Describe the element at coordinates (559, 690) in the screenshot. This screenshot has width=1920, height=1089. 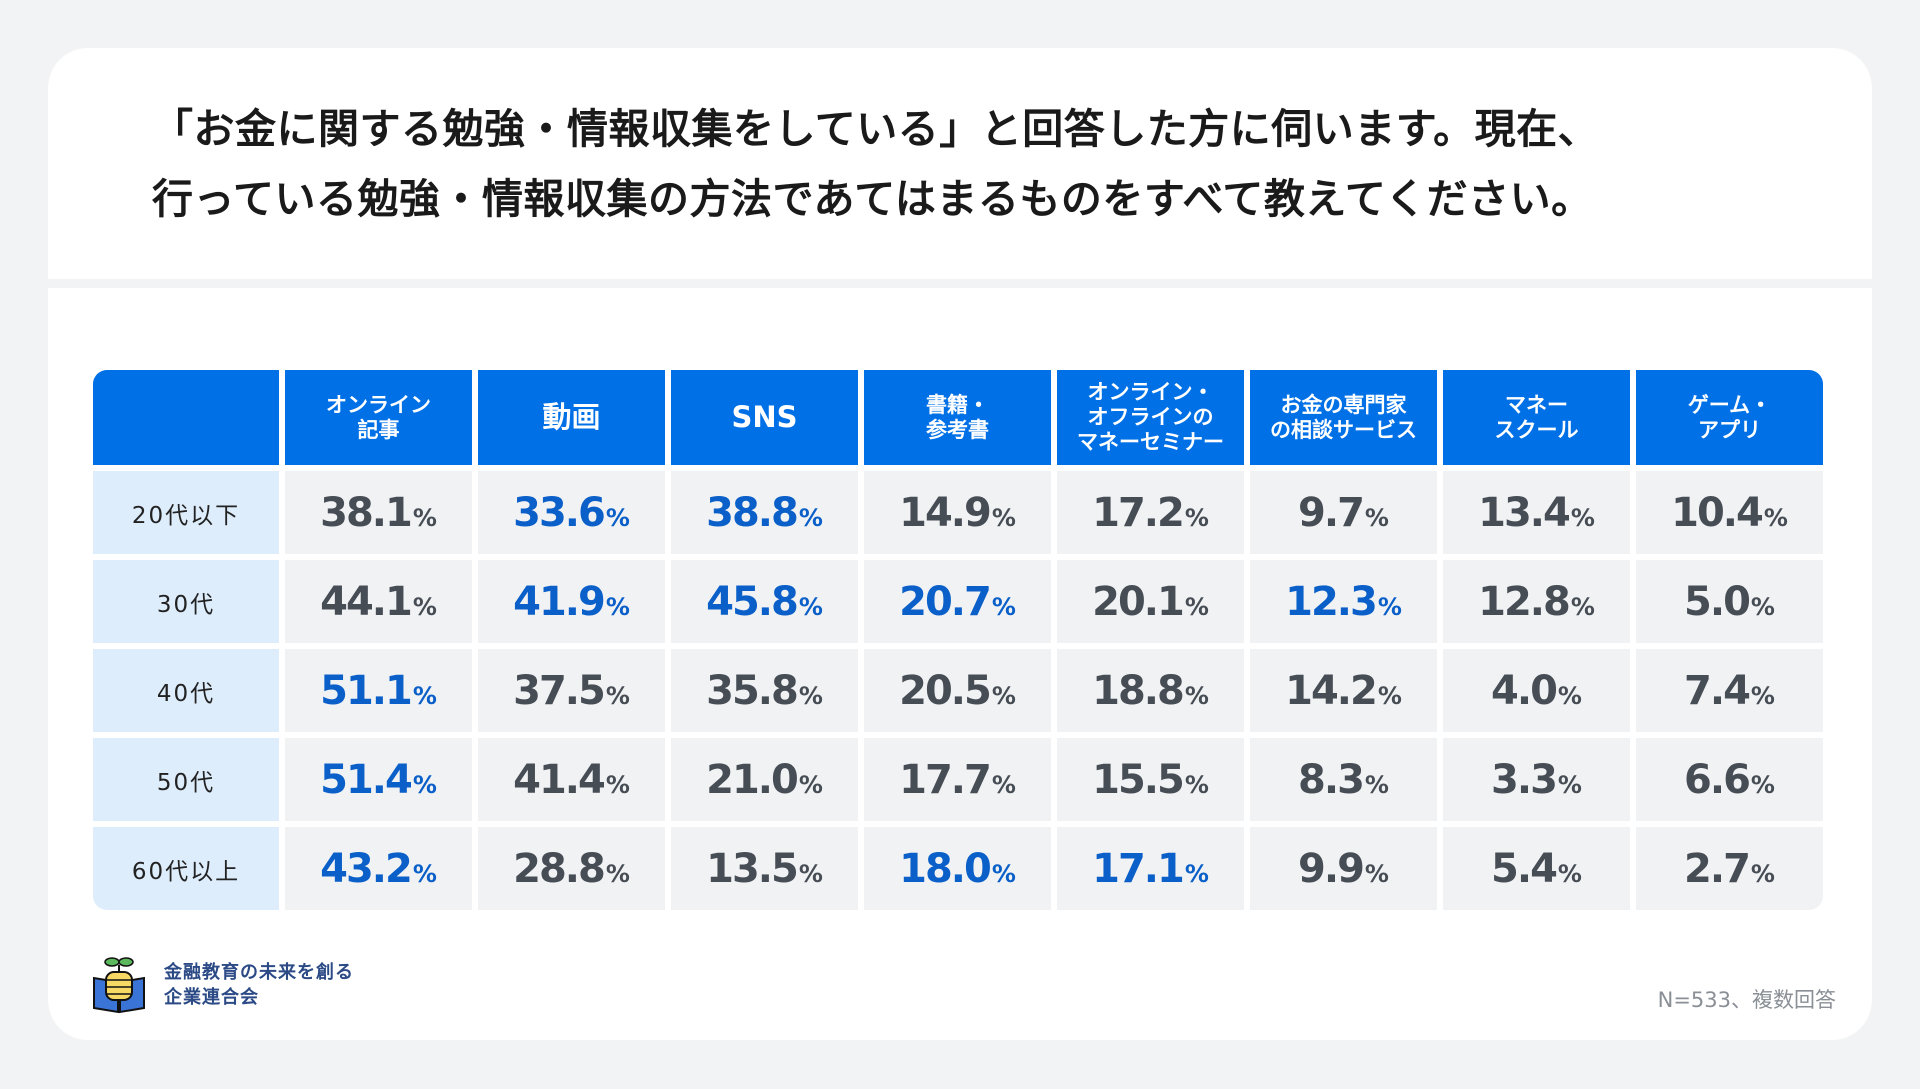
I see `percentage-number: 37.5` at that location.